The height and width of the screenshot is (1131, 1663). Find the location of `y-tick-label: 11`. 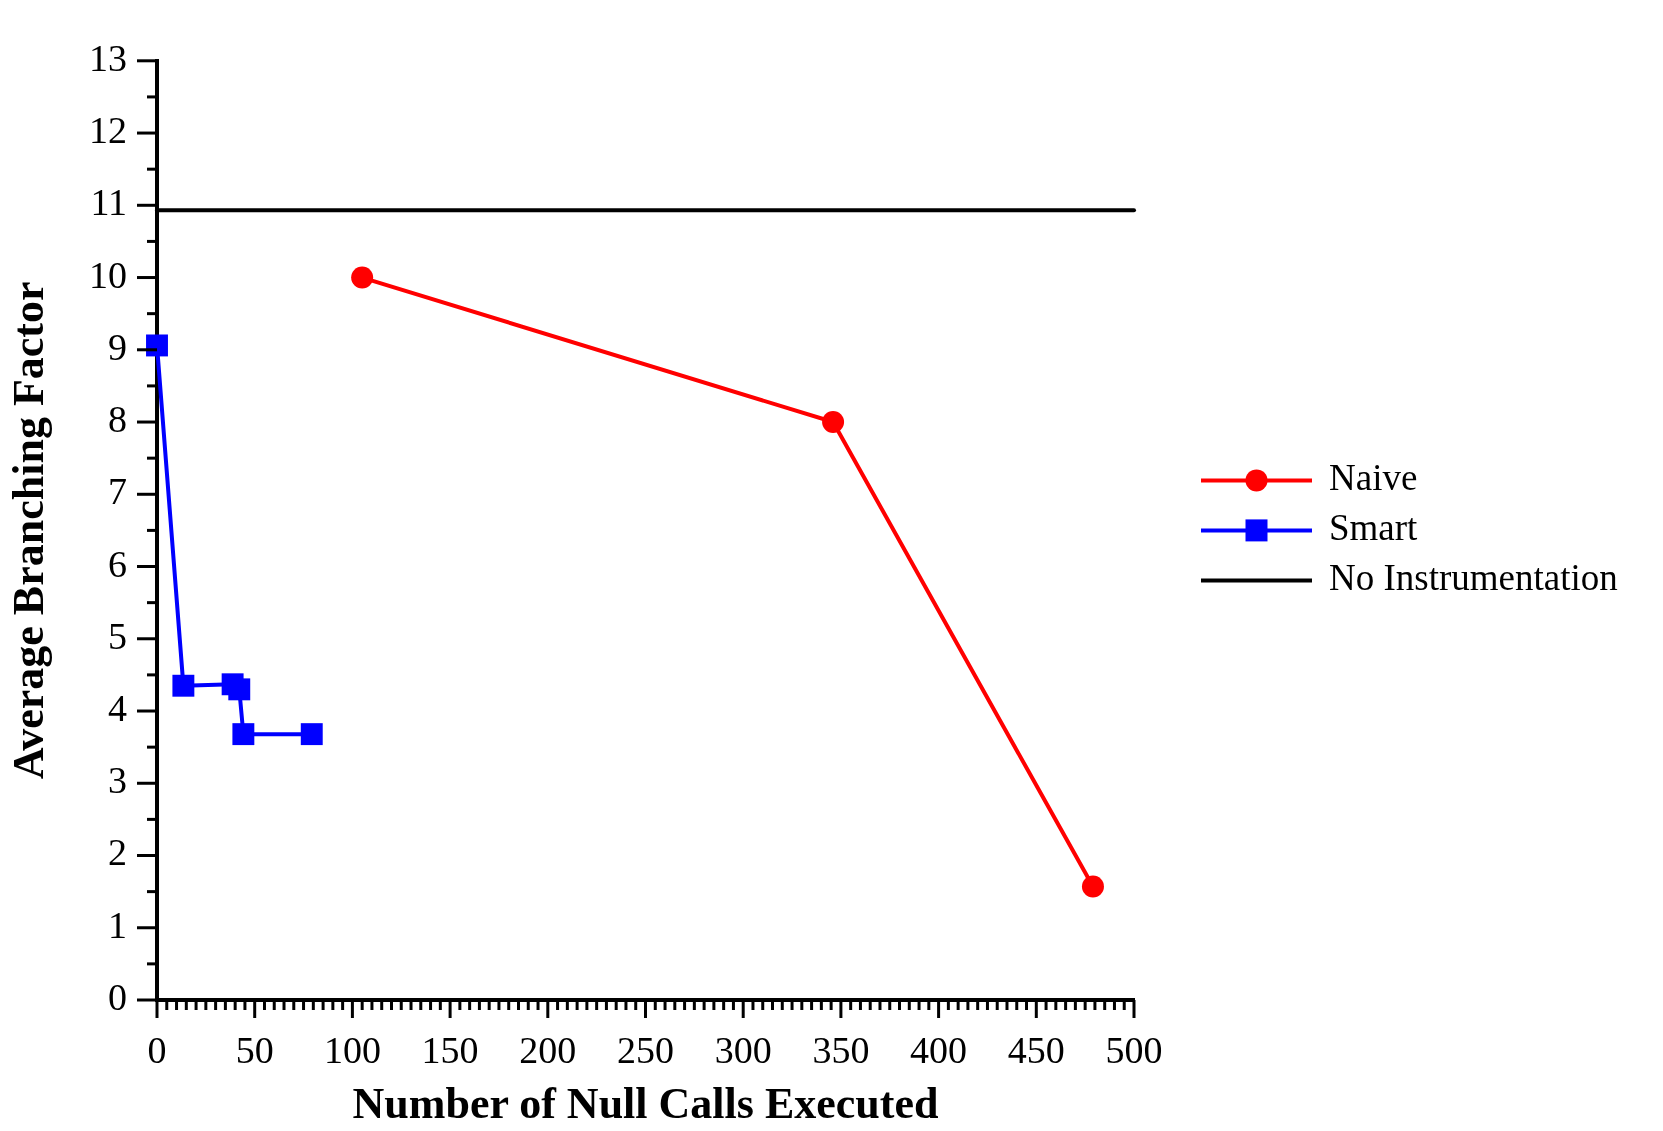

y-tick-label: 11 is located at coordinates (108, 202).